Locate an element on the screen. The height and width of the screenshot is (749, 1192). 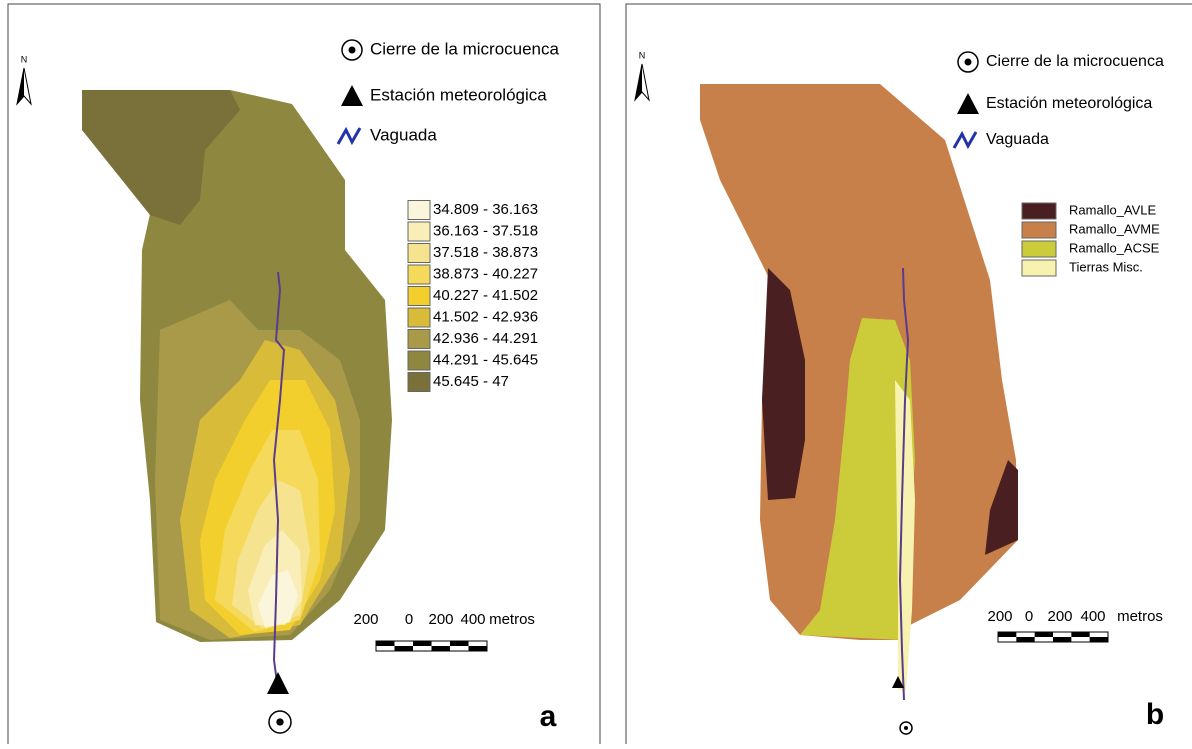
legend-label: 34.809 - 36.163 is located at coordinates (485, 209).